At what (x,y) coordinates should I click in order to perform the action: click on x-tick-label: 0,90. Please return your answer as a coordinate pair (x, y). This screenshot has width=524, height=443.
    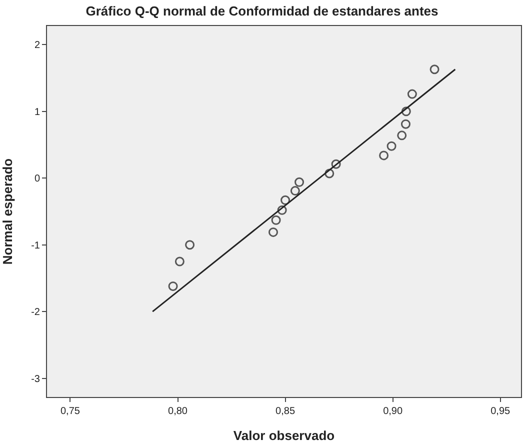
    Looking at the image, I should click on (393, 411).